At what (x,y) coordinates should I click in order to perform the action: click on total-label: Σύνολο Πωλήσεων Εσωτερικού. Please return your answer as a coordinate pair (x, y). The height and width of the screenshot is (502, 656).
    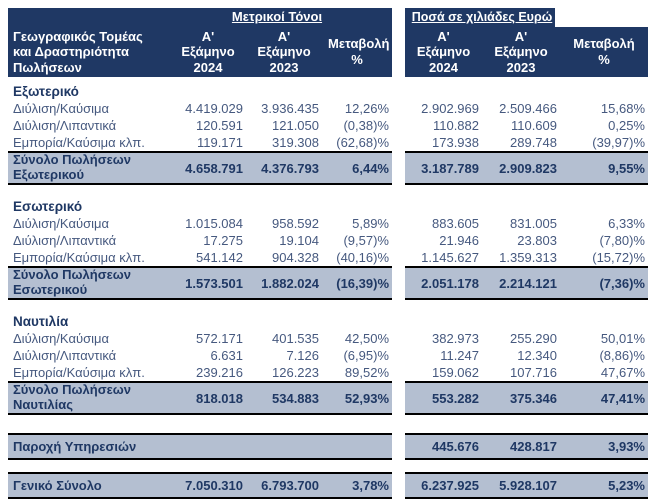
    Looking at the image, I should click on (72, 282).